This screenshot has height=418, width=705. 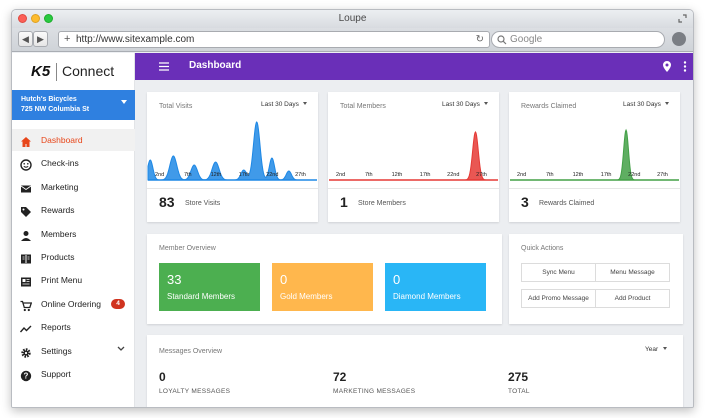 I want to click on sidebar-item-label: Marketing, so click(x=60, y=186).